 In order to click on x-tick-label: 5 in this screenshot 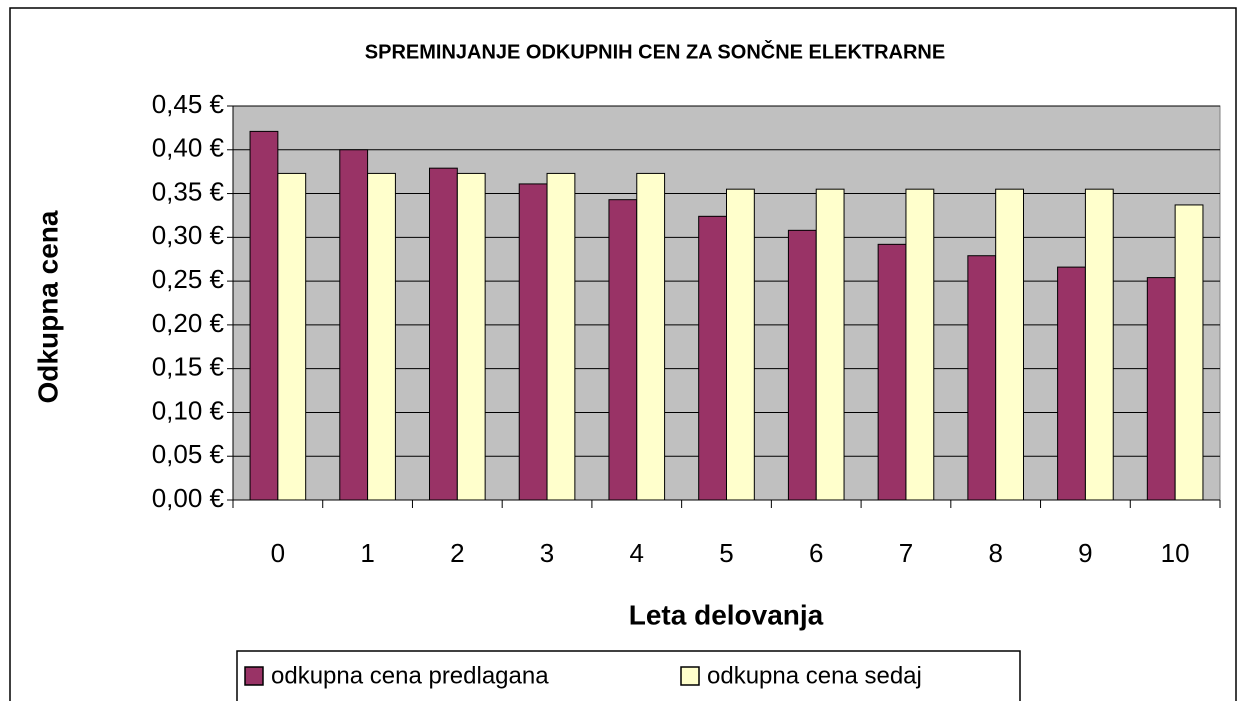, I will do `click(726, 553)`.